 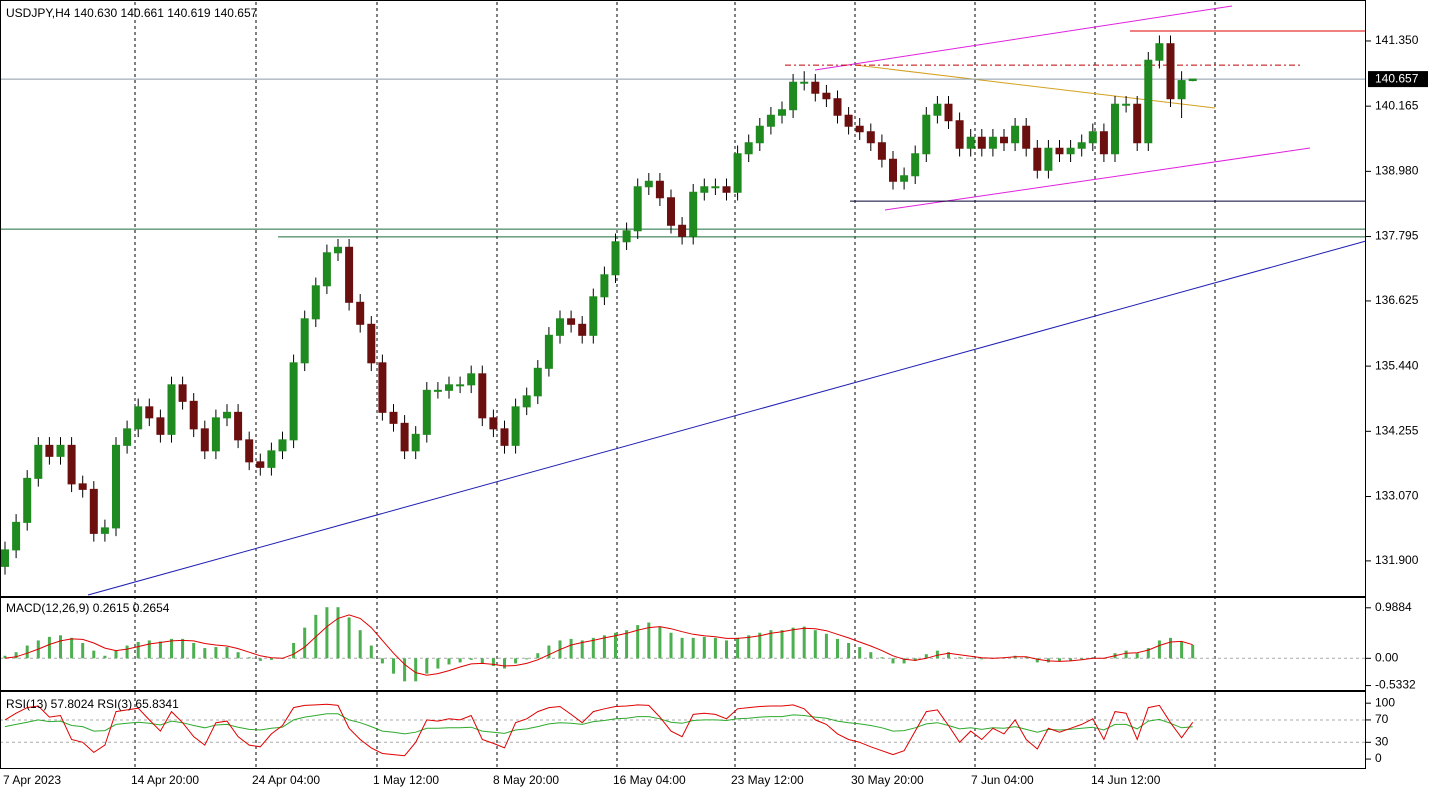 I want to click on y-tick-label: 137.795, so click(x=1397, y=236).